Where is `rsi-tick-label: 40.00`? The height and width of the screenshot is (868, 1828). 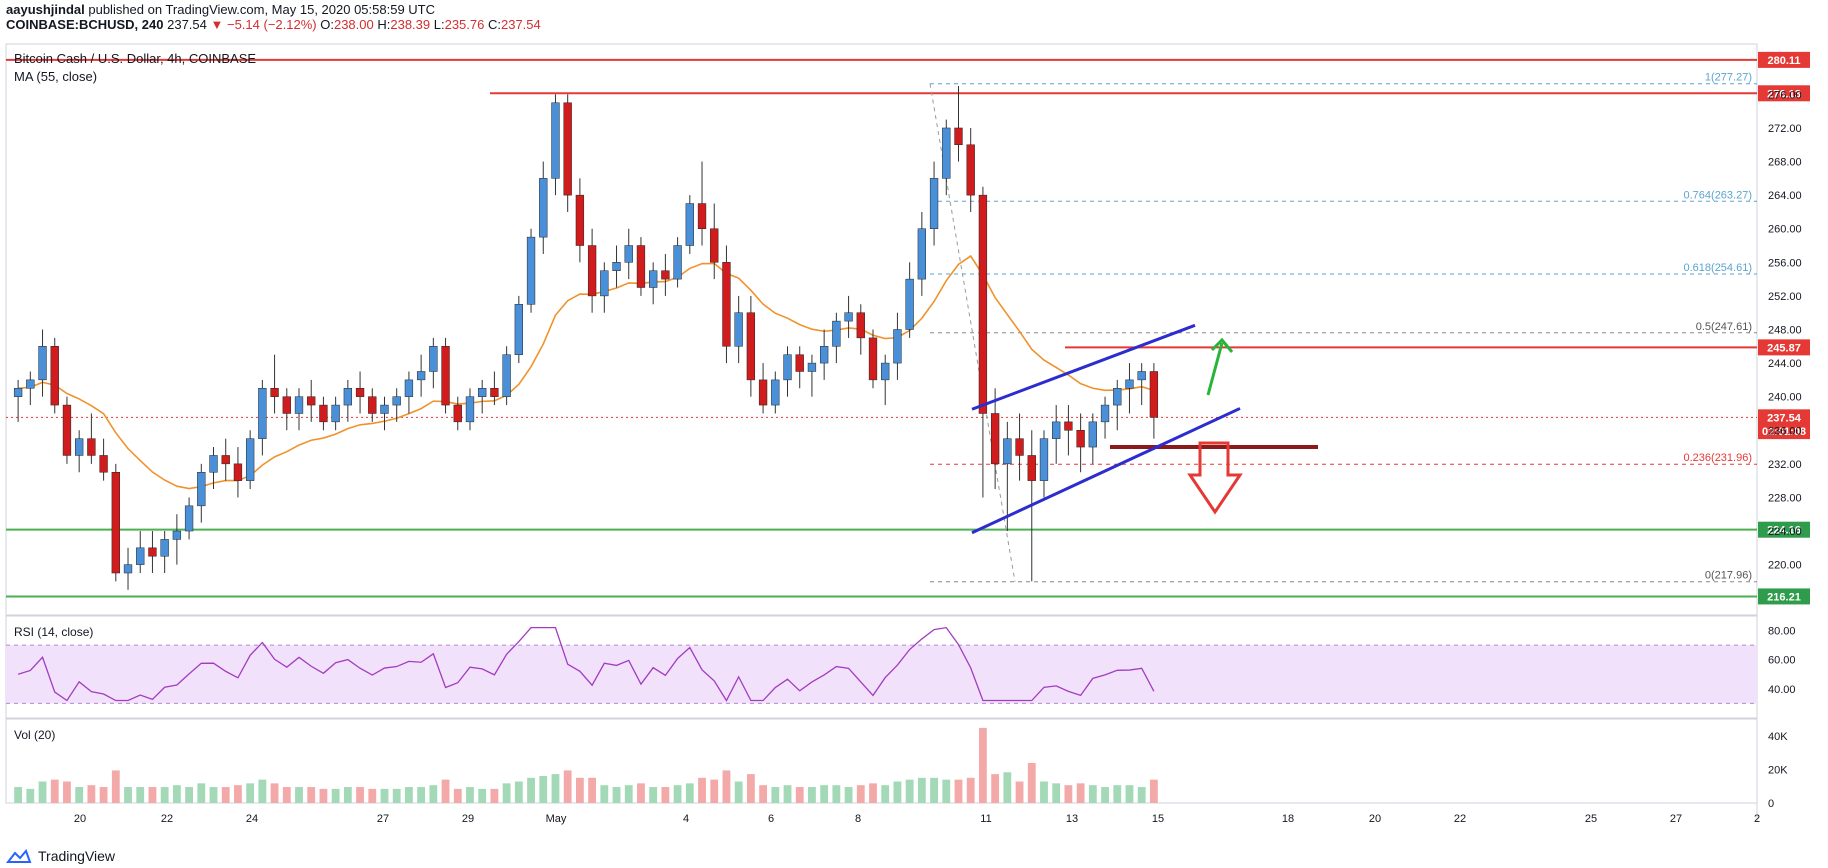
rsi-tick-label: 40.00 is located at coordinates (1782, 690).